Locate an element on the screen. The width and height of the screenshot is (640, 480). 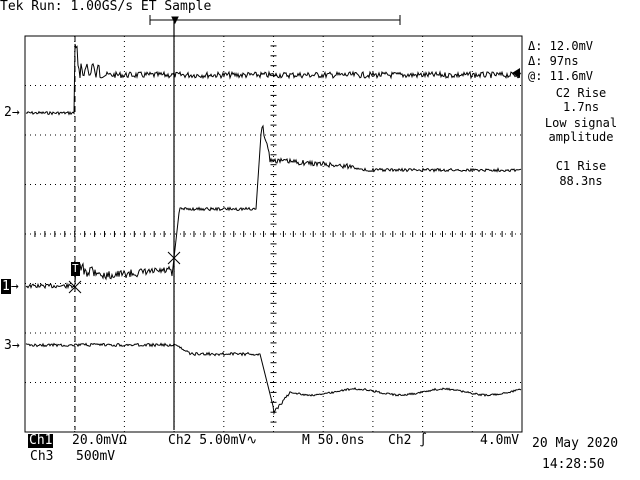
c2-rise-value: 1.7ns is located at coordinates (581, 107).